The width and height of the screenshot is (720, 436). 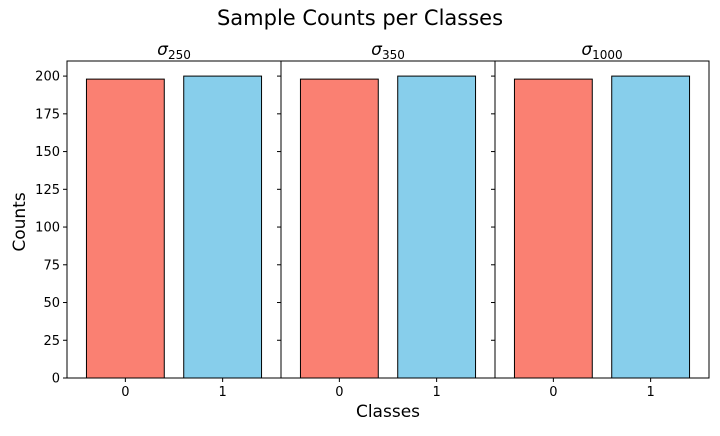 I want to click on y-tick-label: 75, so click(x=51, y=265).